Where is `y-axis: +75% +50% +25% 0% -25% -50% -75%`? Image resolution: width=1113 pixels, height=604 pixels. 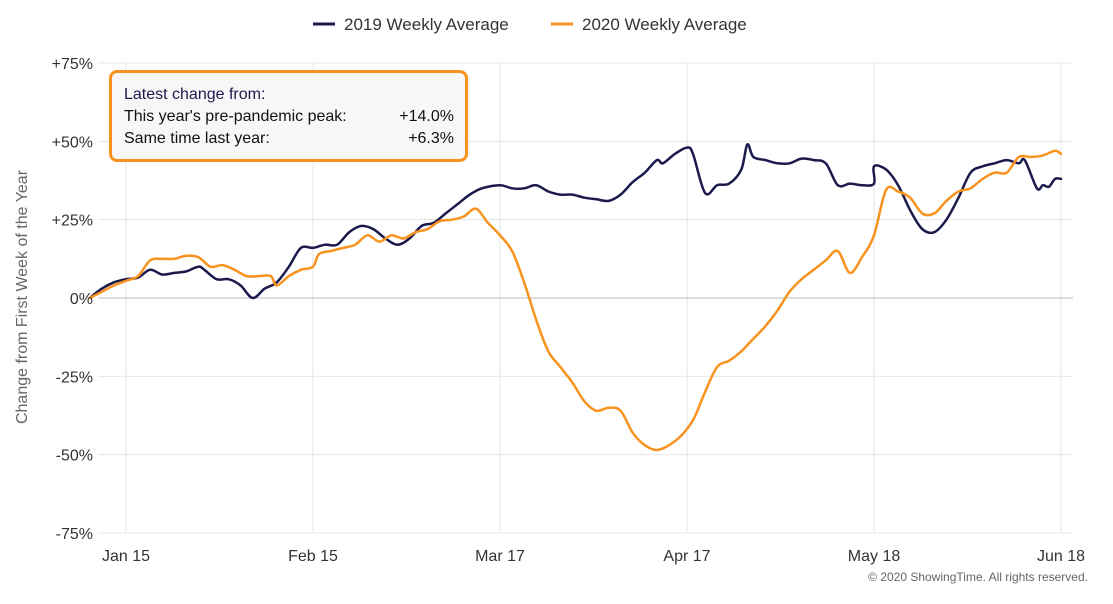 y-axis: +75% +50% +25% 0% -25% -50% -75% is located at coordinates (72, 299).